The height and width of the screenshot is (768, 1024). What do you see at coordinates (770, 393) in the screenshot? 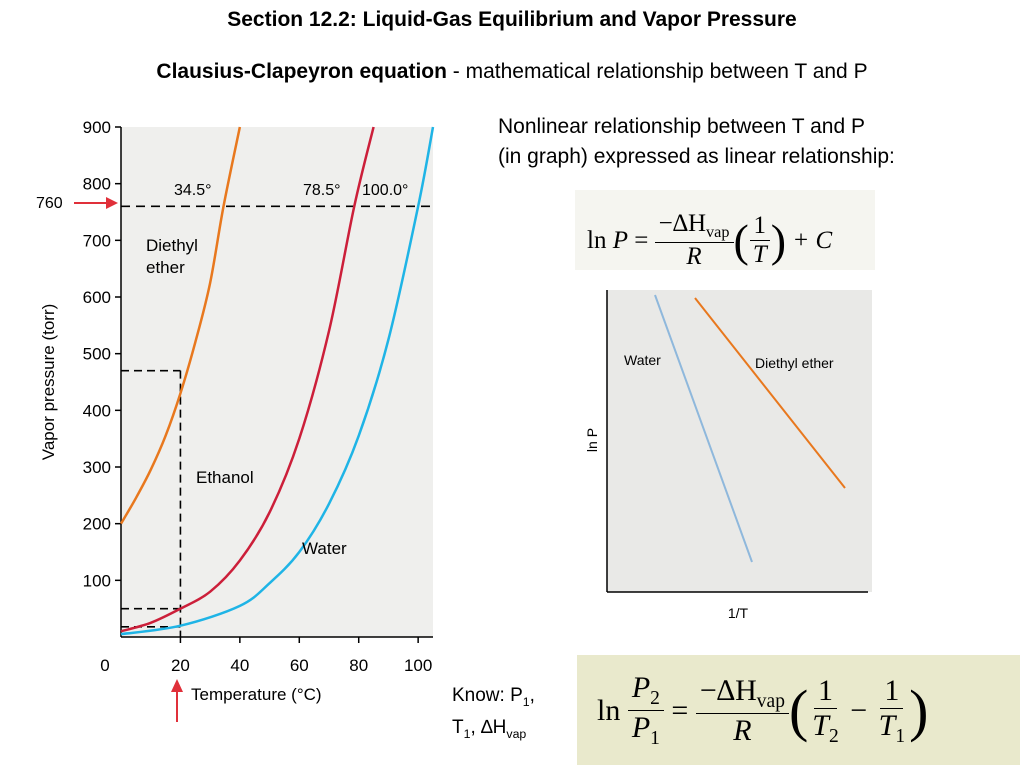
I see `lnp-ether-line` at bounding box center [770, 393].